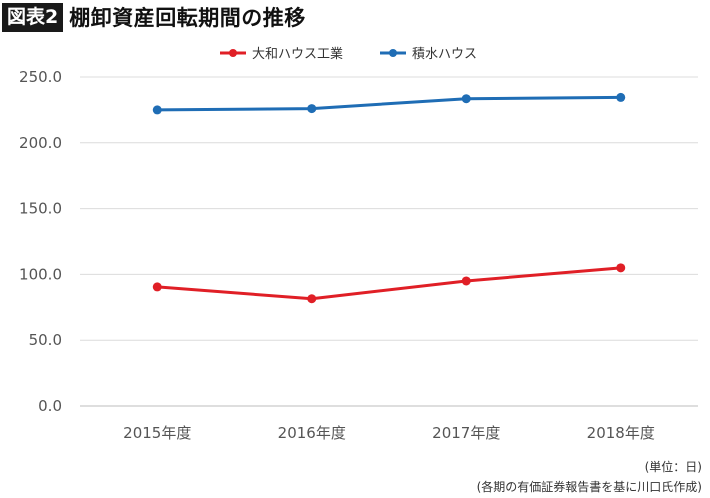  Describe the element at coordinates (297, 54) in the screenshot. I see `legend-label: 大和ハウス工業` at that location.